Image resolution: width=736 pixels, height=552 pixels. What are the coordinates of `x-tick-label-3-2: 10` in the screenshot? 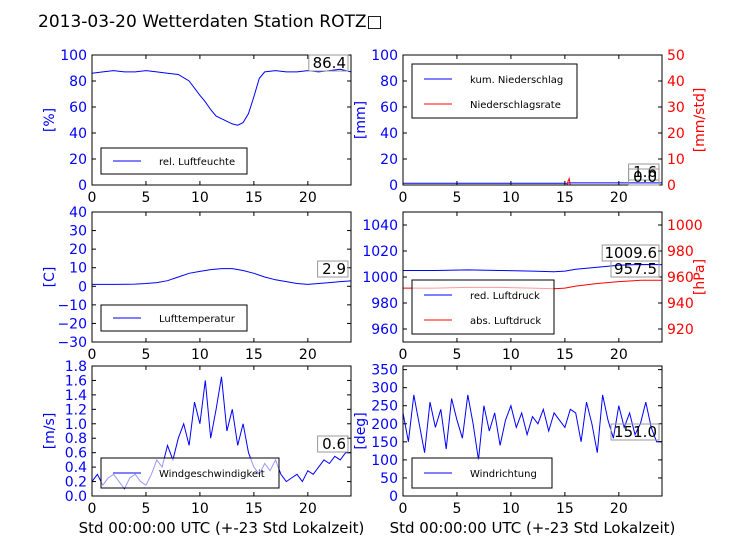 It's located at (511, 355).